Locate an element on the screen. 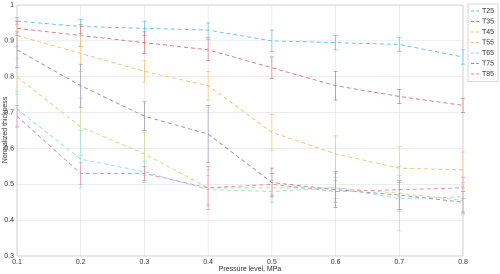 This screenshot has height=274, width=500. y-tick-label: 0.8 is located at coordinates (9, 77).